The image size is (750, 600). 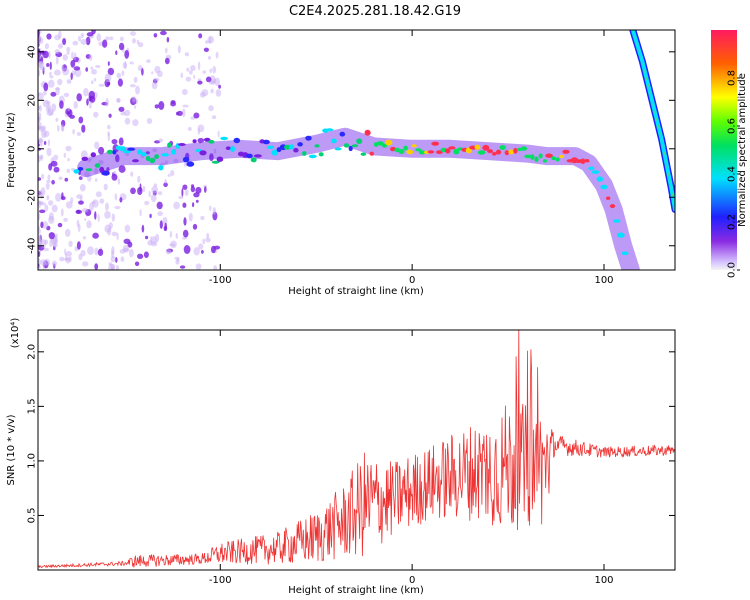 What do you see at coordinates (742, 150) in the screenshot?
I see `colorbar-label: Normalized spectral amplitude` at bounding box center [742, 150].